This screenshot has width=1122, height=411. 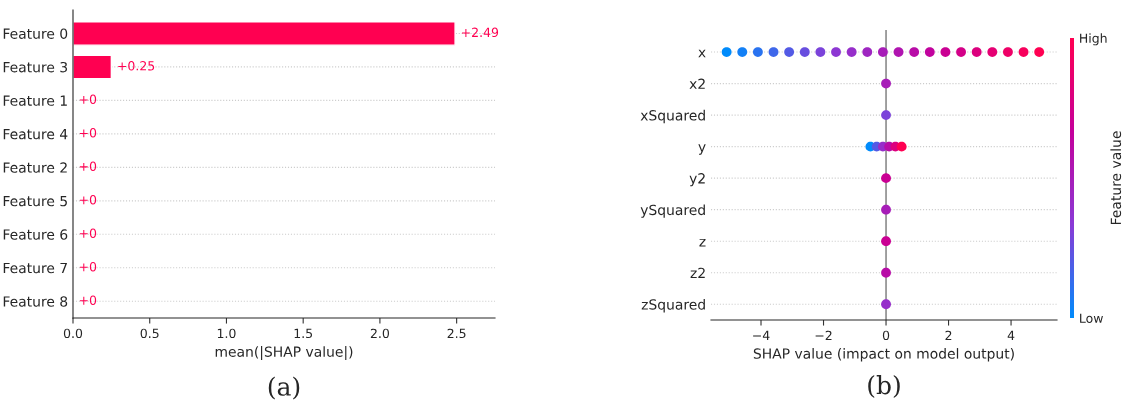 I want to click on y-tick-label: Feature 2, so click(x=35, y=167).